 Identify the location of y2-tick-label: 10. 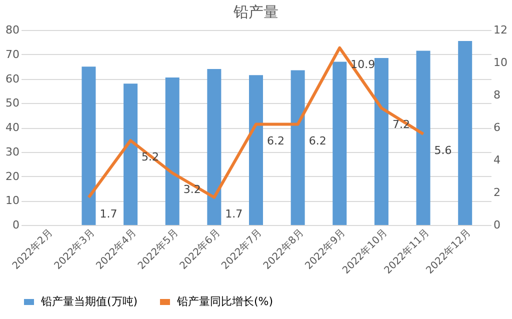
(501, 62).